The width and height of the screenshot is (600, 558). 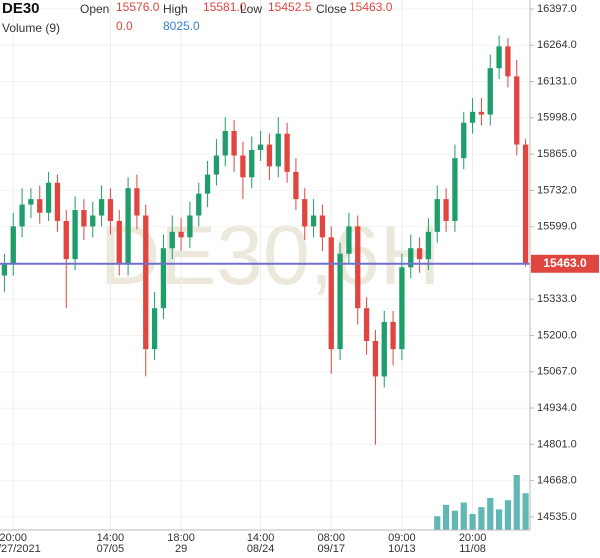 I want to click on x-date-label: 10/13, so click(x=402, y=549).